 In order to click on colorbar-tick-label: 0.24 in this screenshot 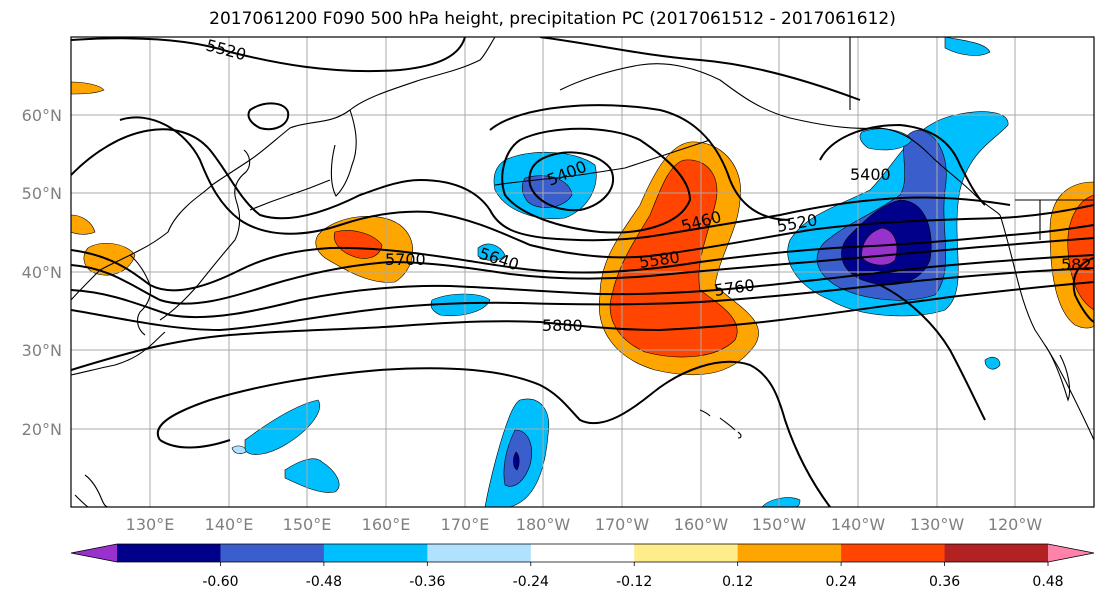, I will do `click(841, 582)`.